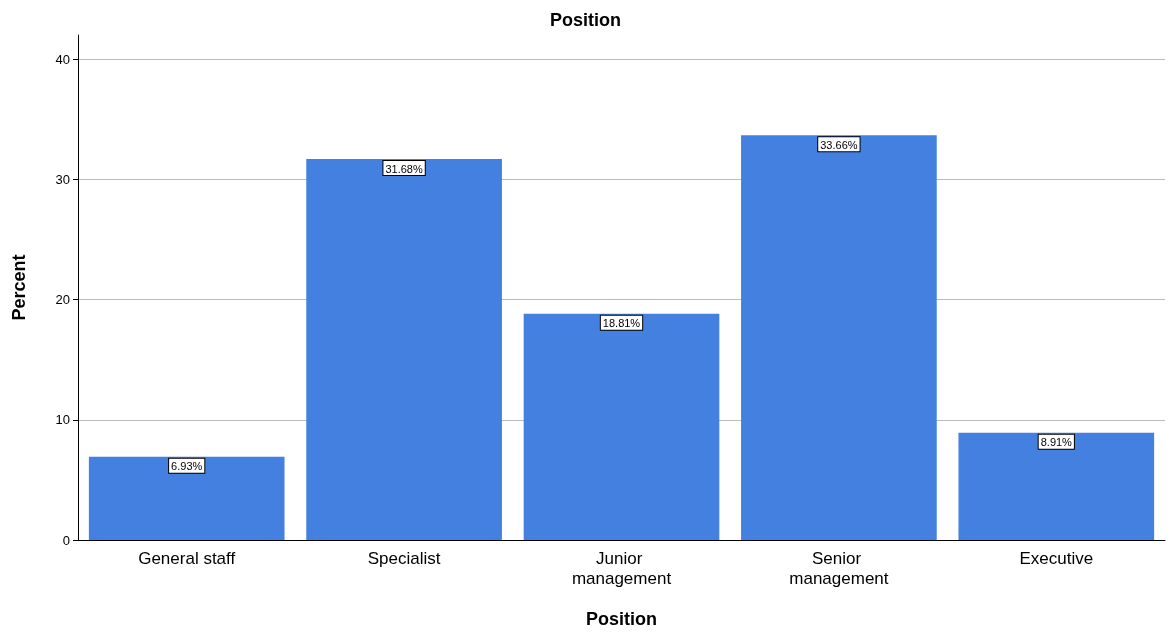 The image size is (1171, 638). I want to click on y-axis-title: Percent, so click(19, 287).